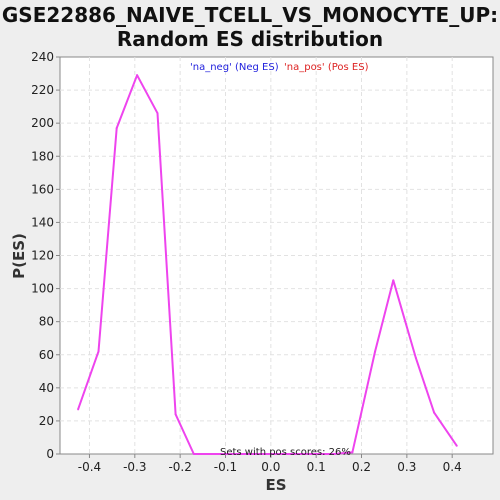  What do you see at coordinates (326, 67) in the screenshot?
I see `legend-item-pos: 'na_pos' (Pos ES)` at bounding box center [326, 67].